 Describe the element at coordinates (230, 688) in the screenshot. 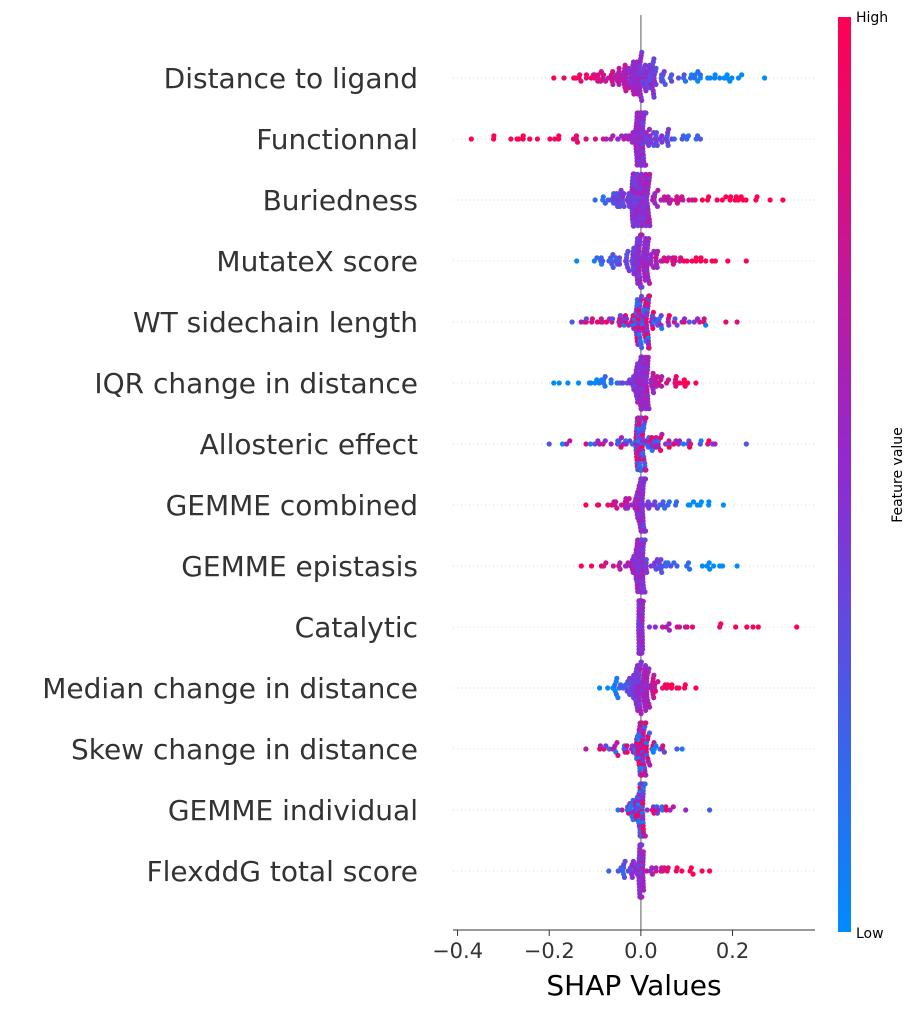

I see `feature-label: Median change in distance` at that location.